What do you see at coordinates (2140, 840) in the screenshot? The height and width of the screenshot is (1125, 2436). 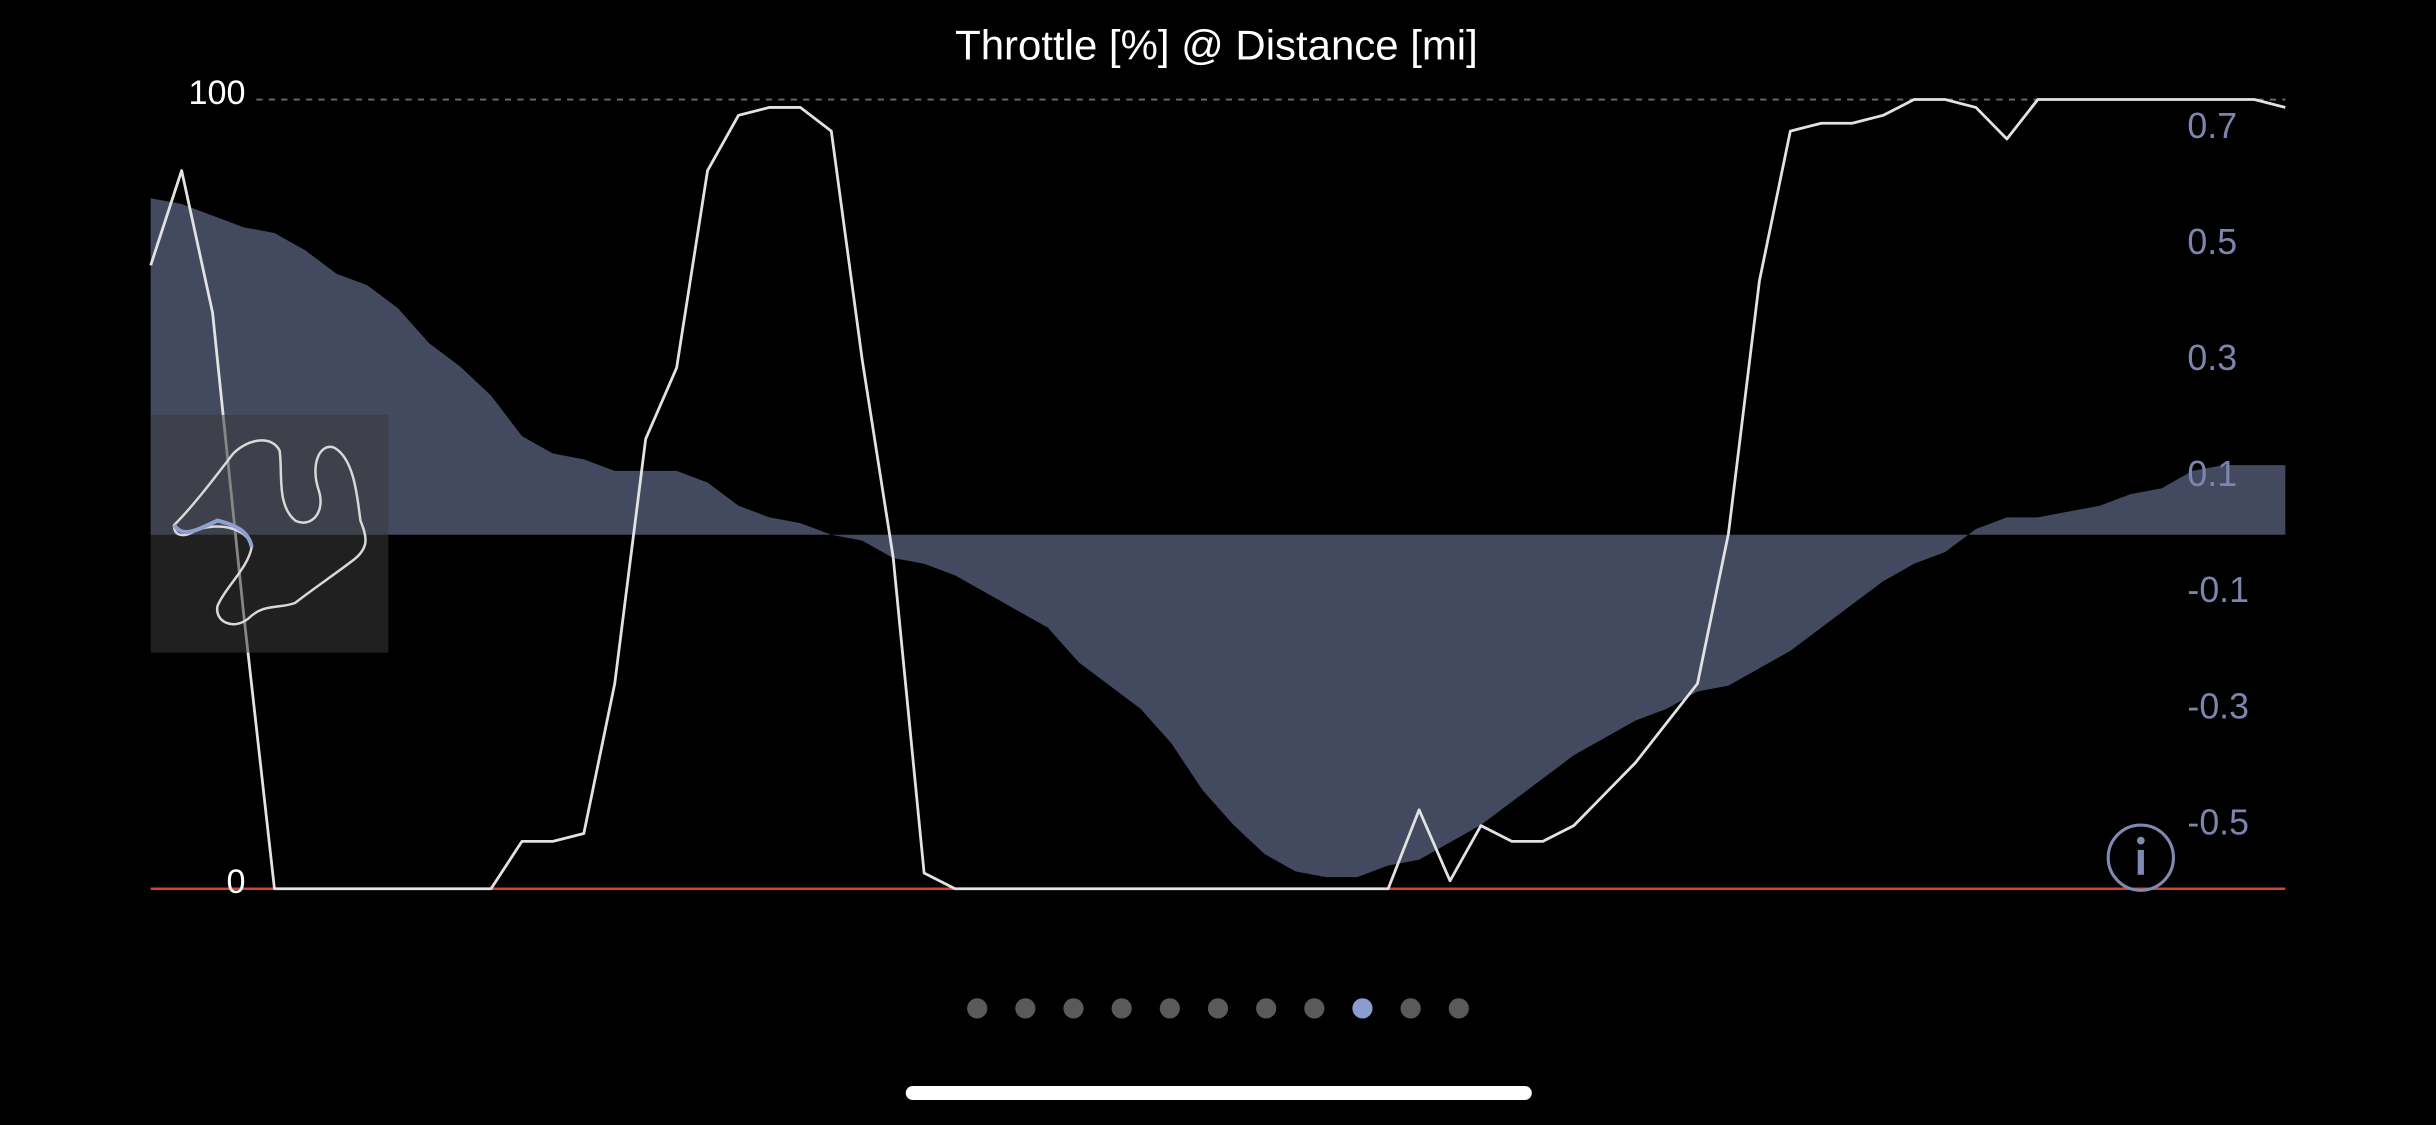 I see `info-dot` at bounding box center [2140, 840].